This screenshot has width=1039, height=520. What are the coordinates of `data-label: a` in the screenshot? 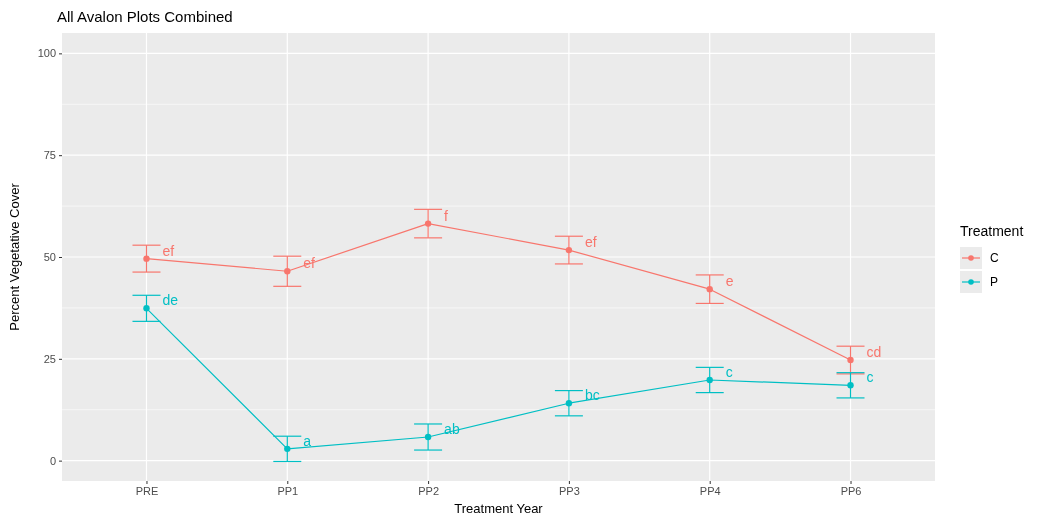 It's located at (307, 440).